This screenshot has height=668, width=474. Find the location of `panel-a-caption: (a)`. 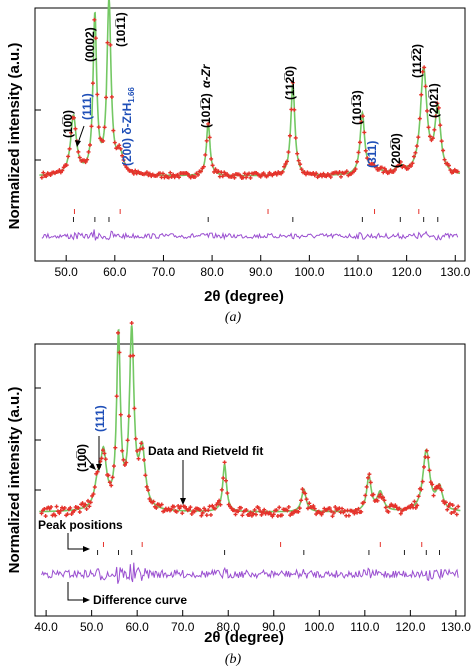

panel-a-caption: (a) is located at coordinates (233, 317).